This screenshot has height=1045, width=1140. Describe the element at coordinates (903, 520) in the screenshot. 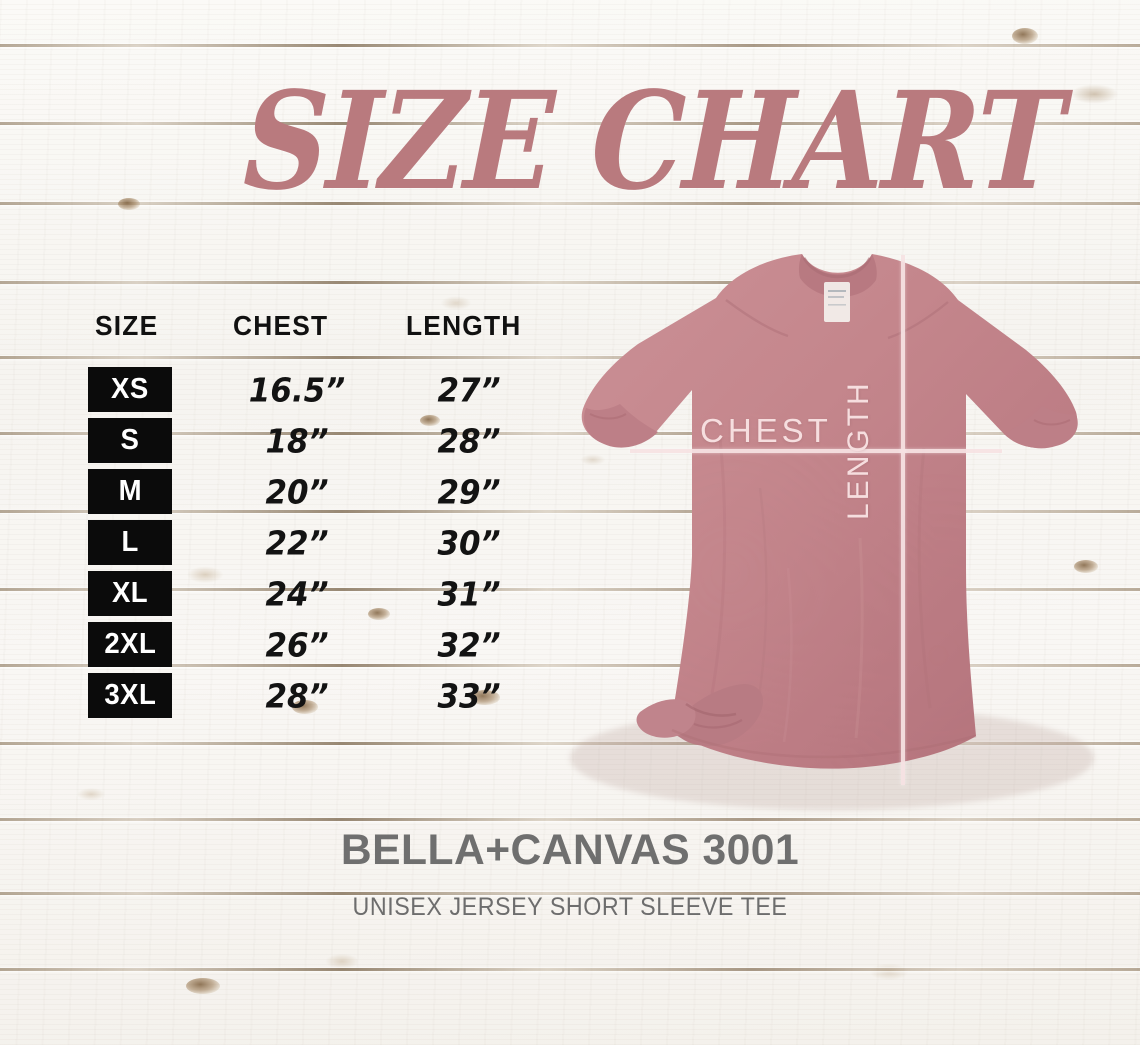

I see `length-measurement-line` at that location.